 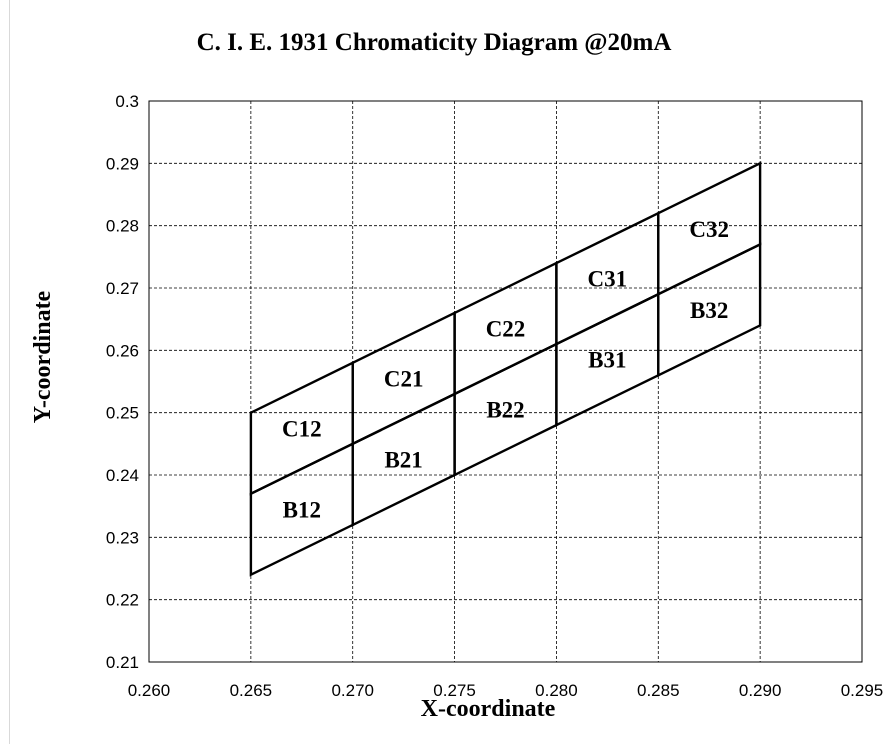 I want to click on bin-label-b21: B21, so click(x=403, y=459).